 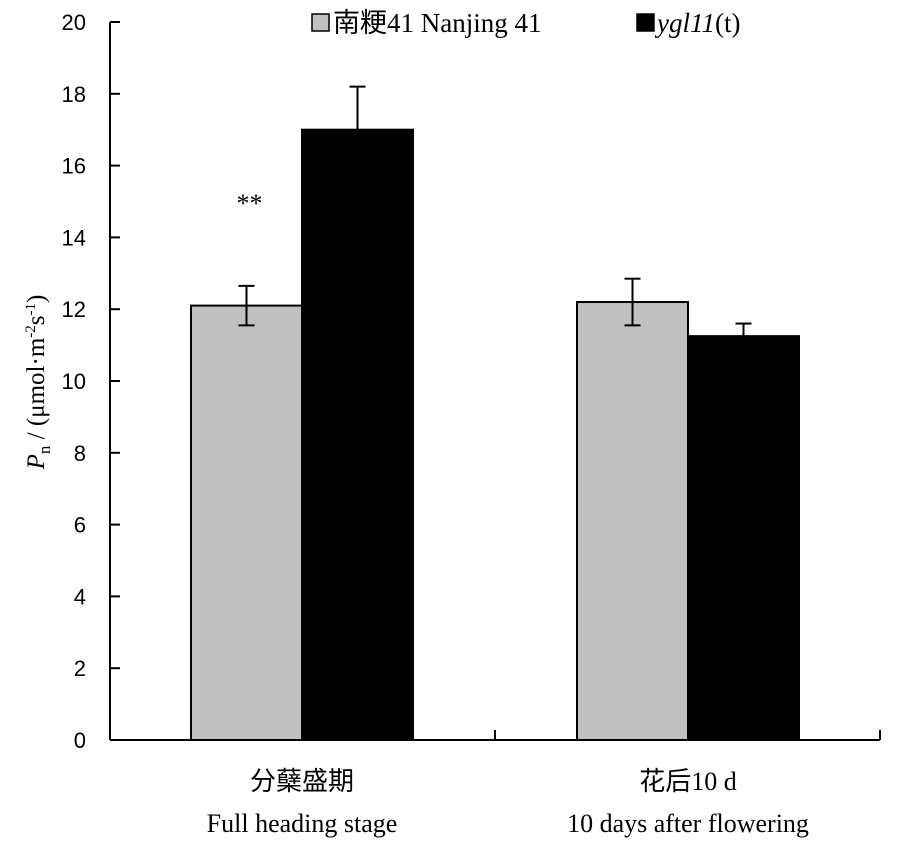 What do you see at coordinates (36, 320) in the screenshot?
I see `y-axis-label-s: s` at bounding box center [36, 320].